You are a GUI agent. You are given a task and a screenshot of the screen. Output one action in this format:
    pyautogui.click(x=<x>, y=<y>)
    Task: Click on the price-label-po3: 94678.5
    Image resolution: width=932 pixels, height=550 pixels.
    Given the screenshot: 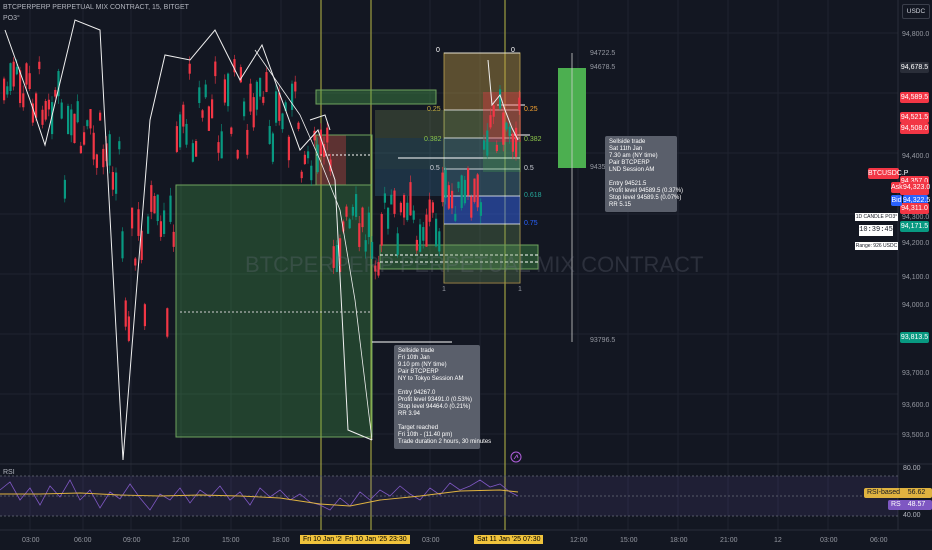 What is the action you would take?
    pyautogui.click(x=603, y=67)
    